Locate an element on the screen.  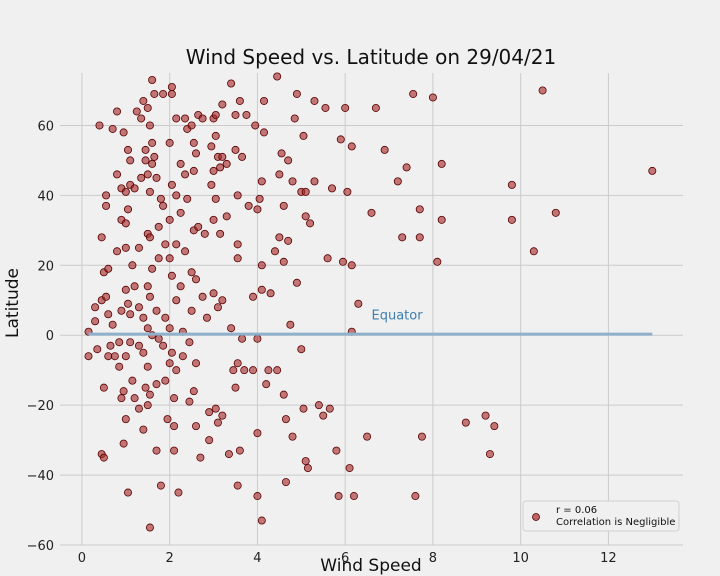
y-tick-label: 60 is located at coordinates (45, 126).